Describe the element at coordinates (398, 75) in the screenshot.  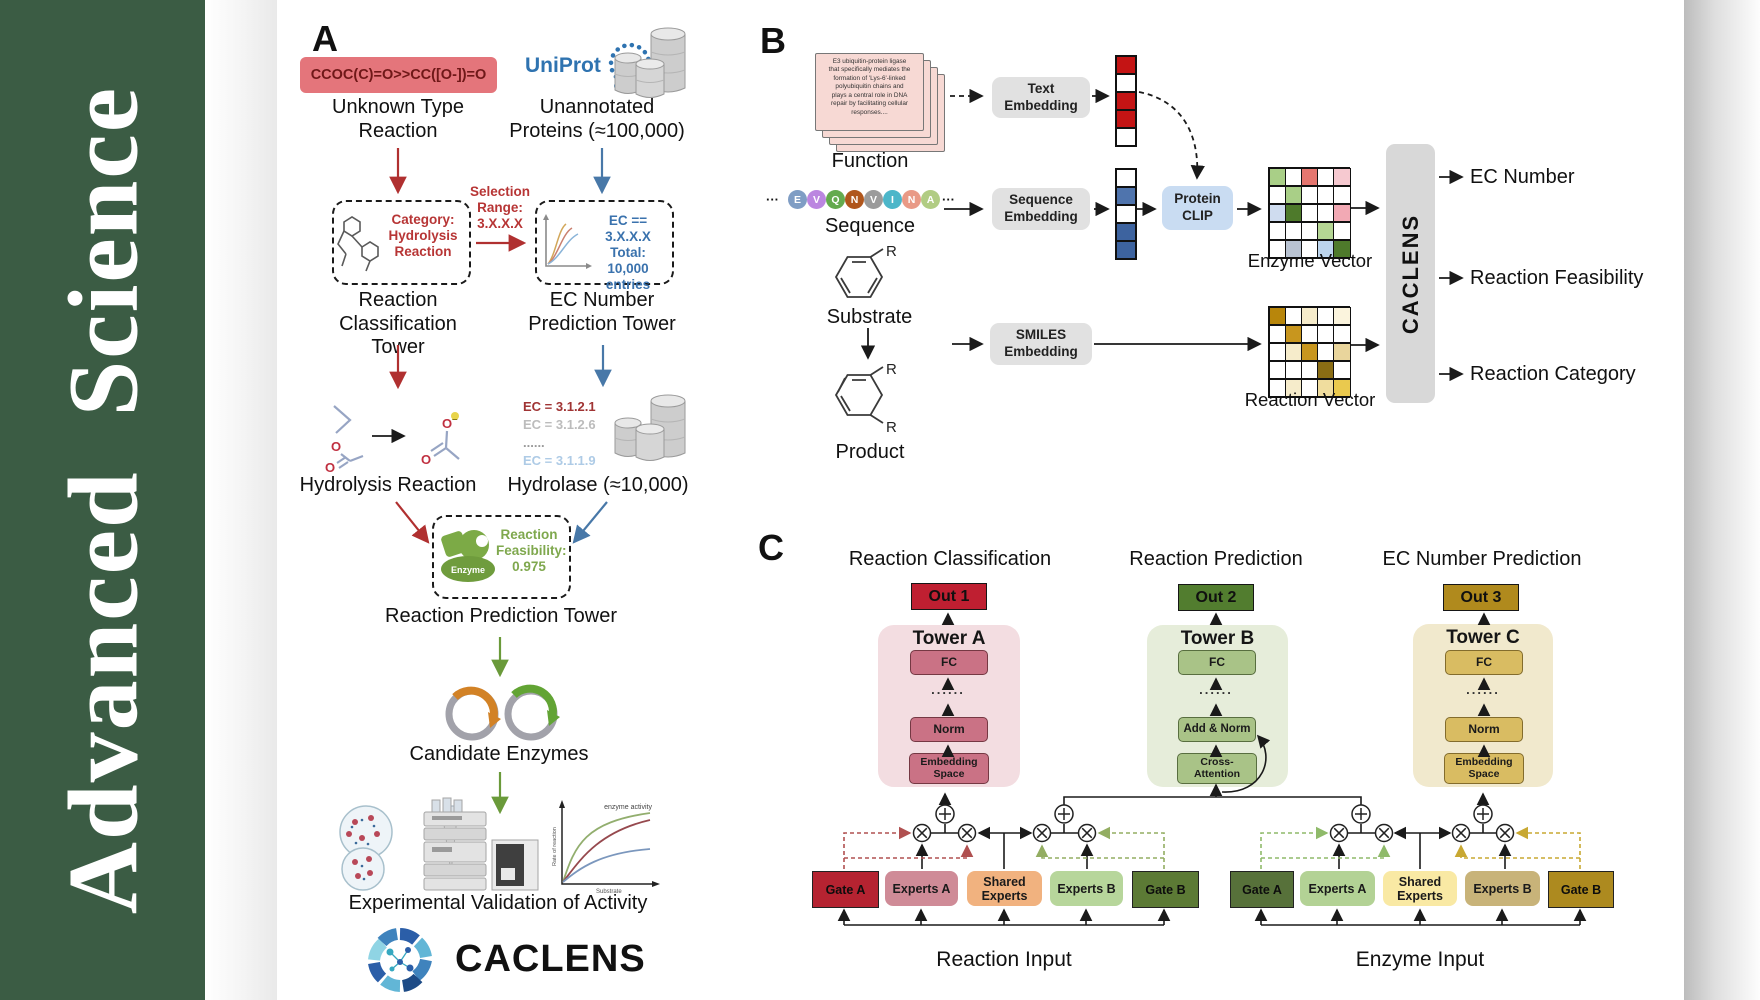
I see `smiles-reaction-box: CCOC(C)=O>>CC([O-])=O` at that location.